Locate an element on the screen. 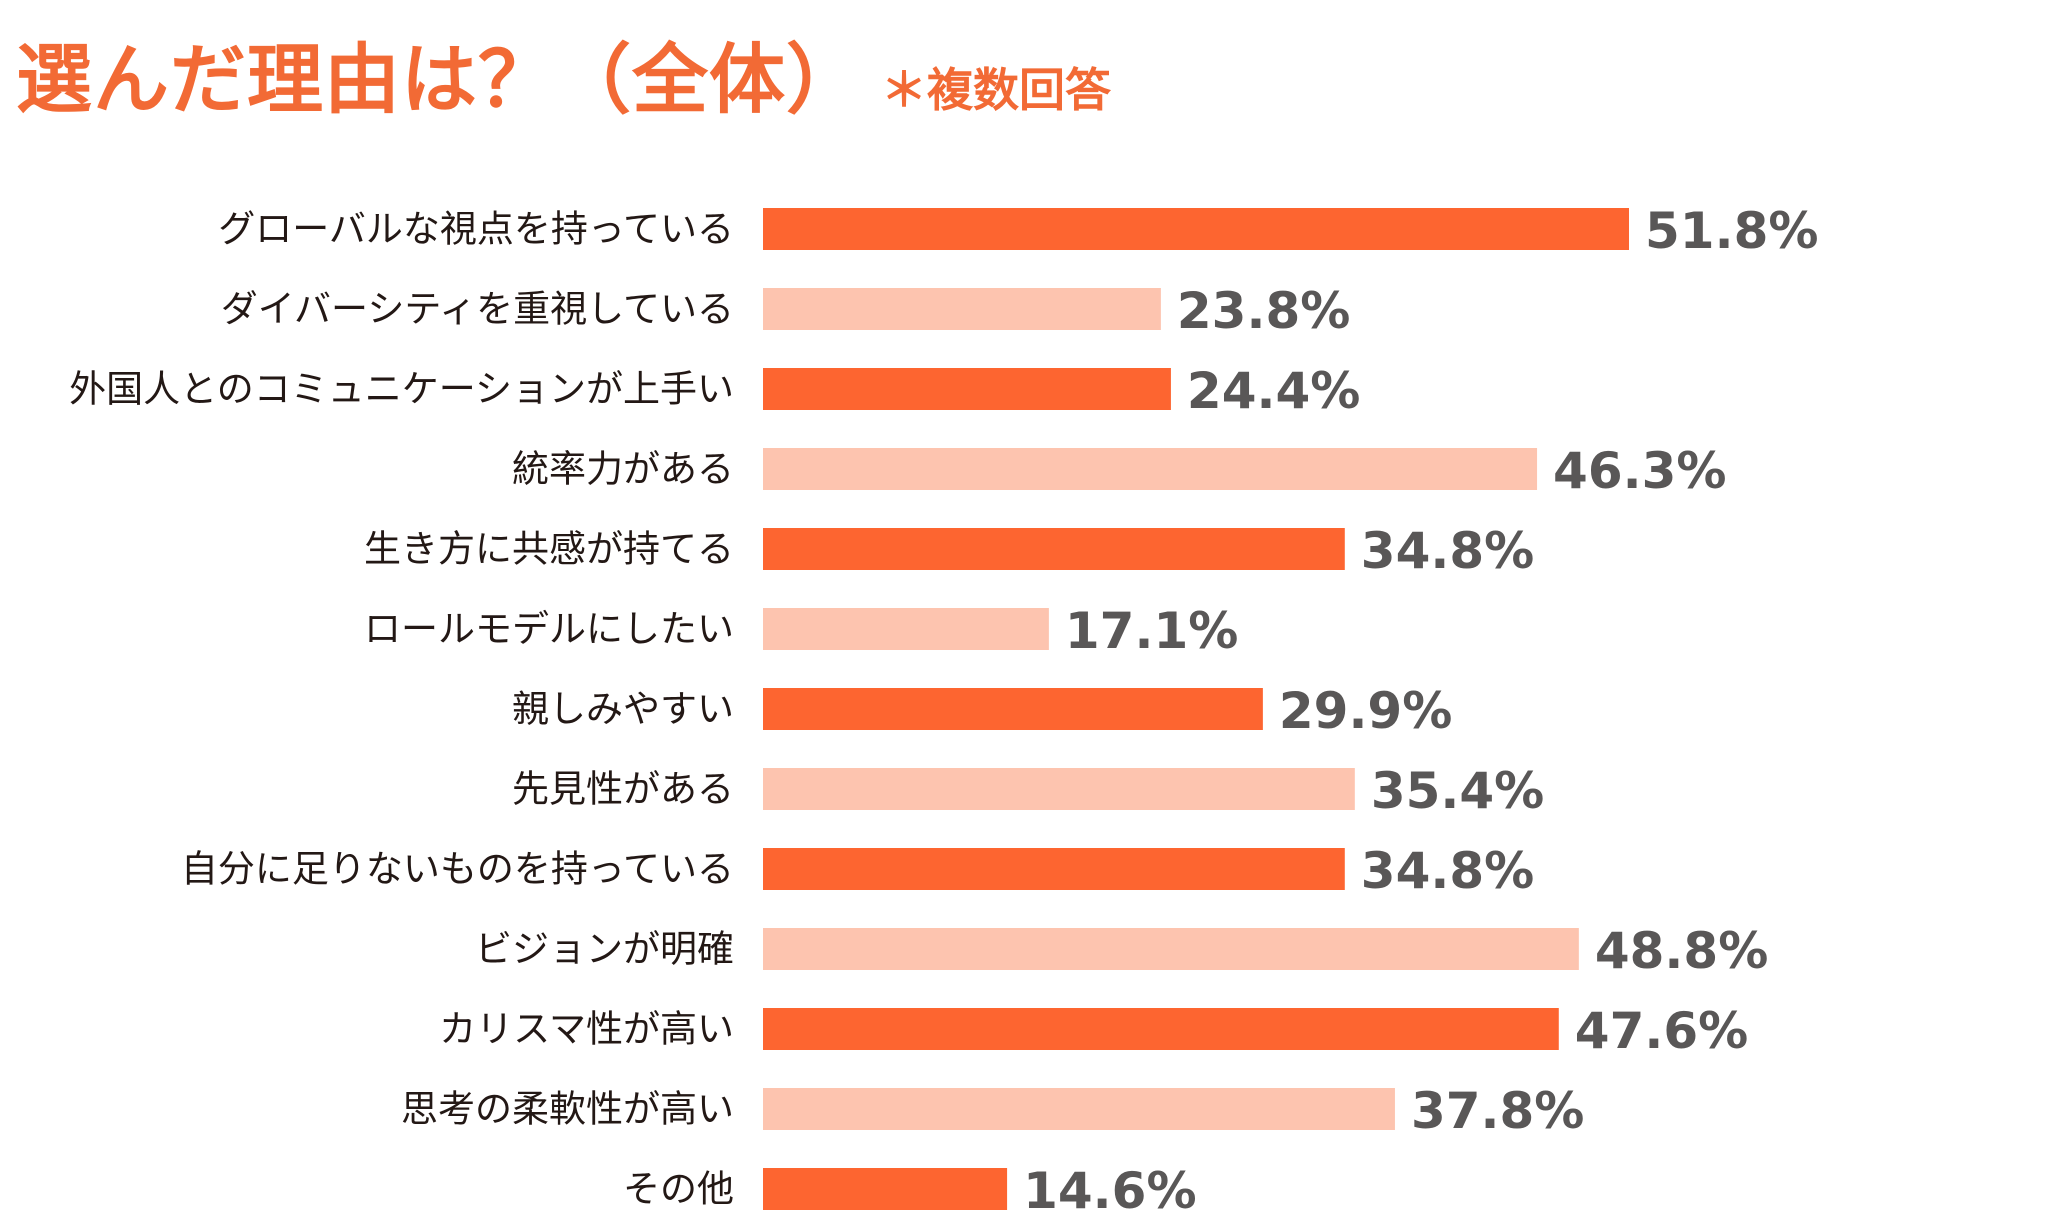 The width and height of the screenshot is (2067, 1226). category-label: カリスマ性が高い is located at coordinates (586, 1029).